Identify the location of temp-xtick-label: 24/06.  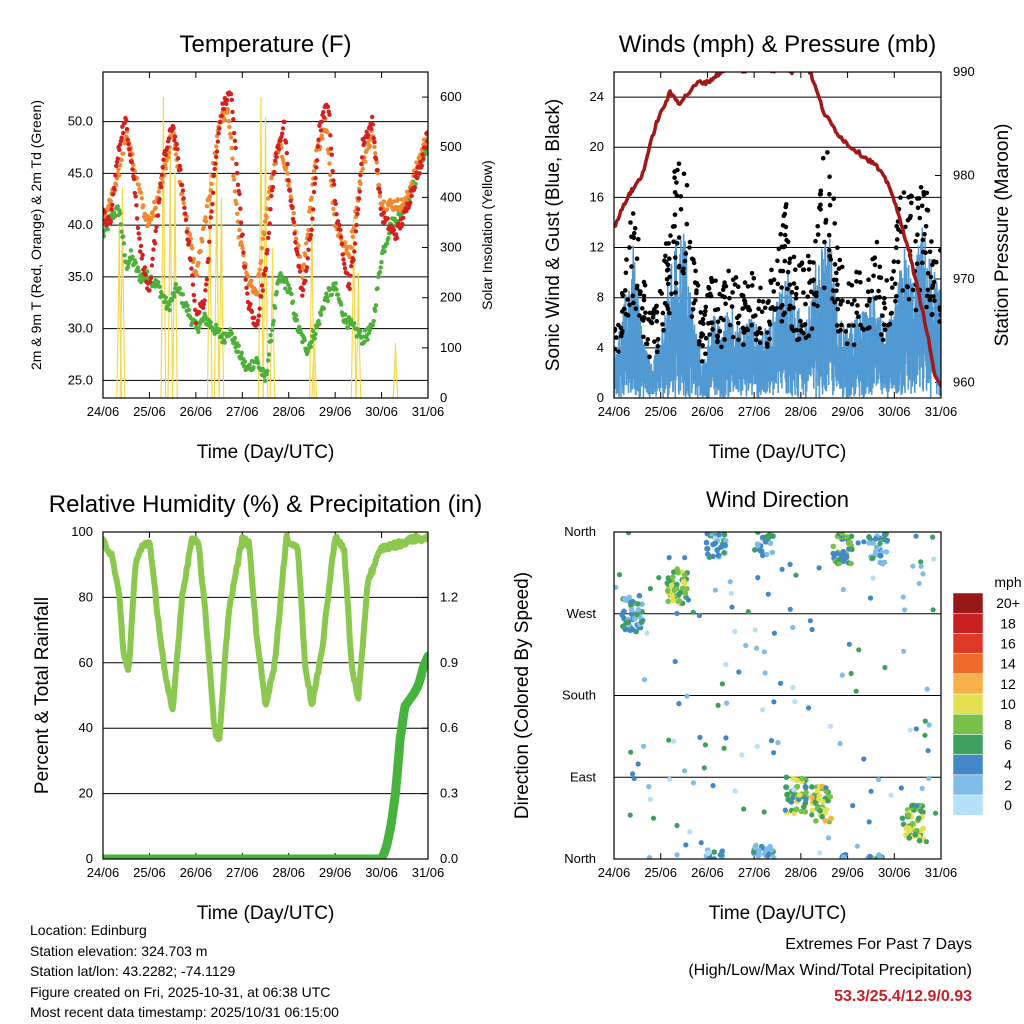
(103, 411).